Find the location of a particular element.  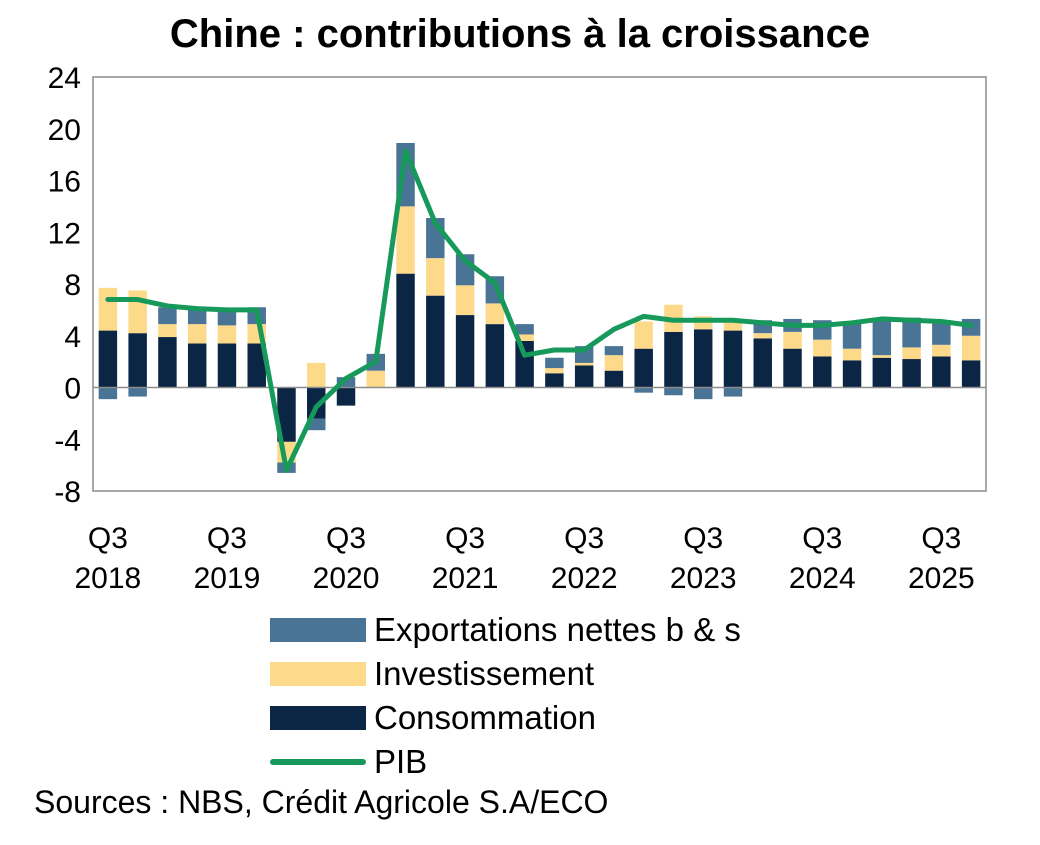

y-tick-label: 12 is located at coordinates (64, 233).